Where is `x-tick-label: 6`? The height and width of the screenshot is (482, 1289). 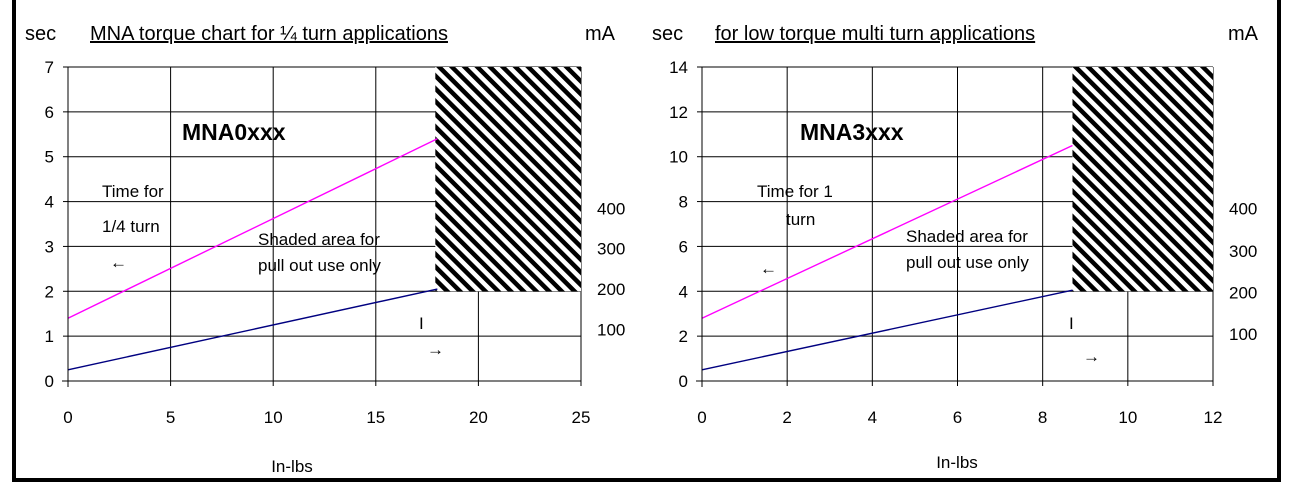
x-tick-label: 6 is located at coordinates (957, 417).